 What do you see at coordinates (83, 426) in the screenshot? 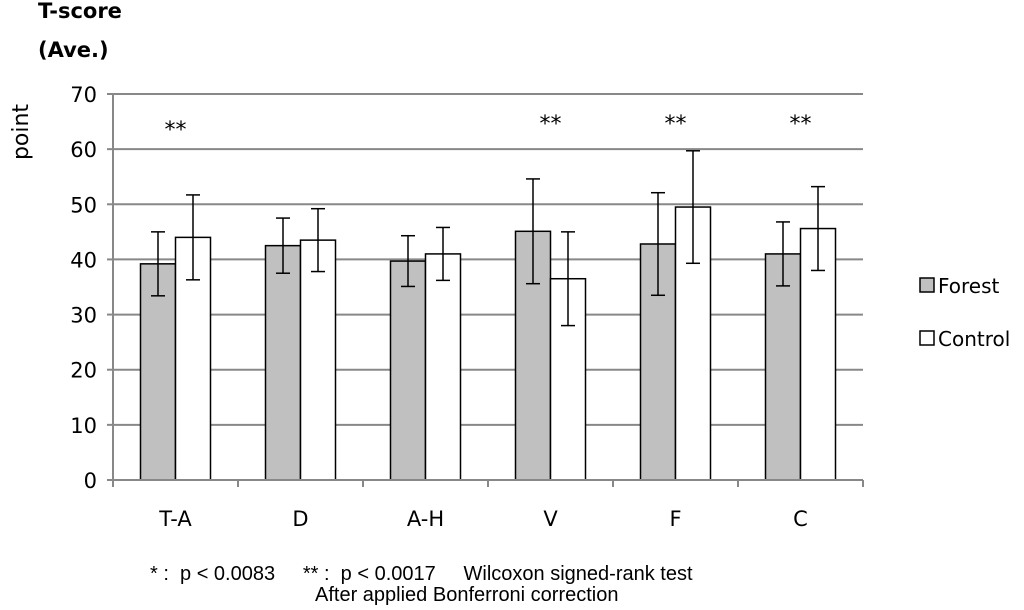
I see `y-tick-label: 10` at bounding box center [83, 426].